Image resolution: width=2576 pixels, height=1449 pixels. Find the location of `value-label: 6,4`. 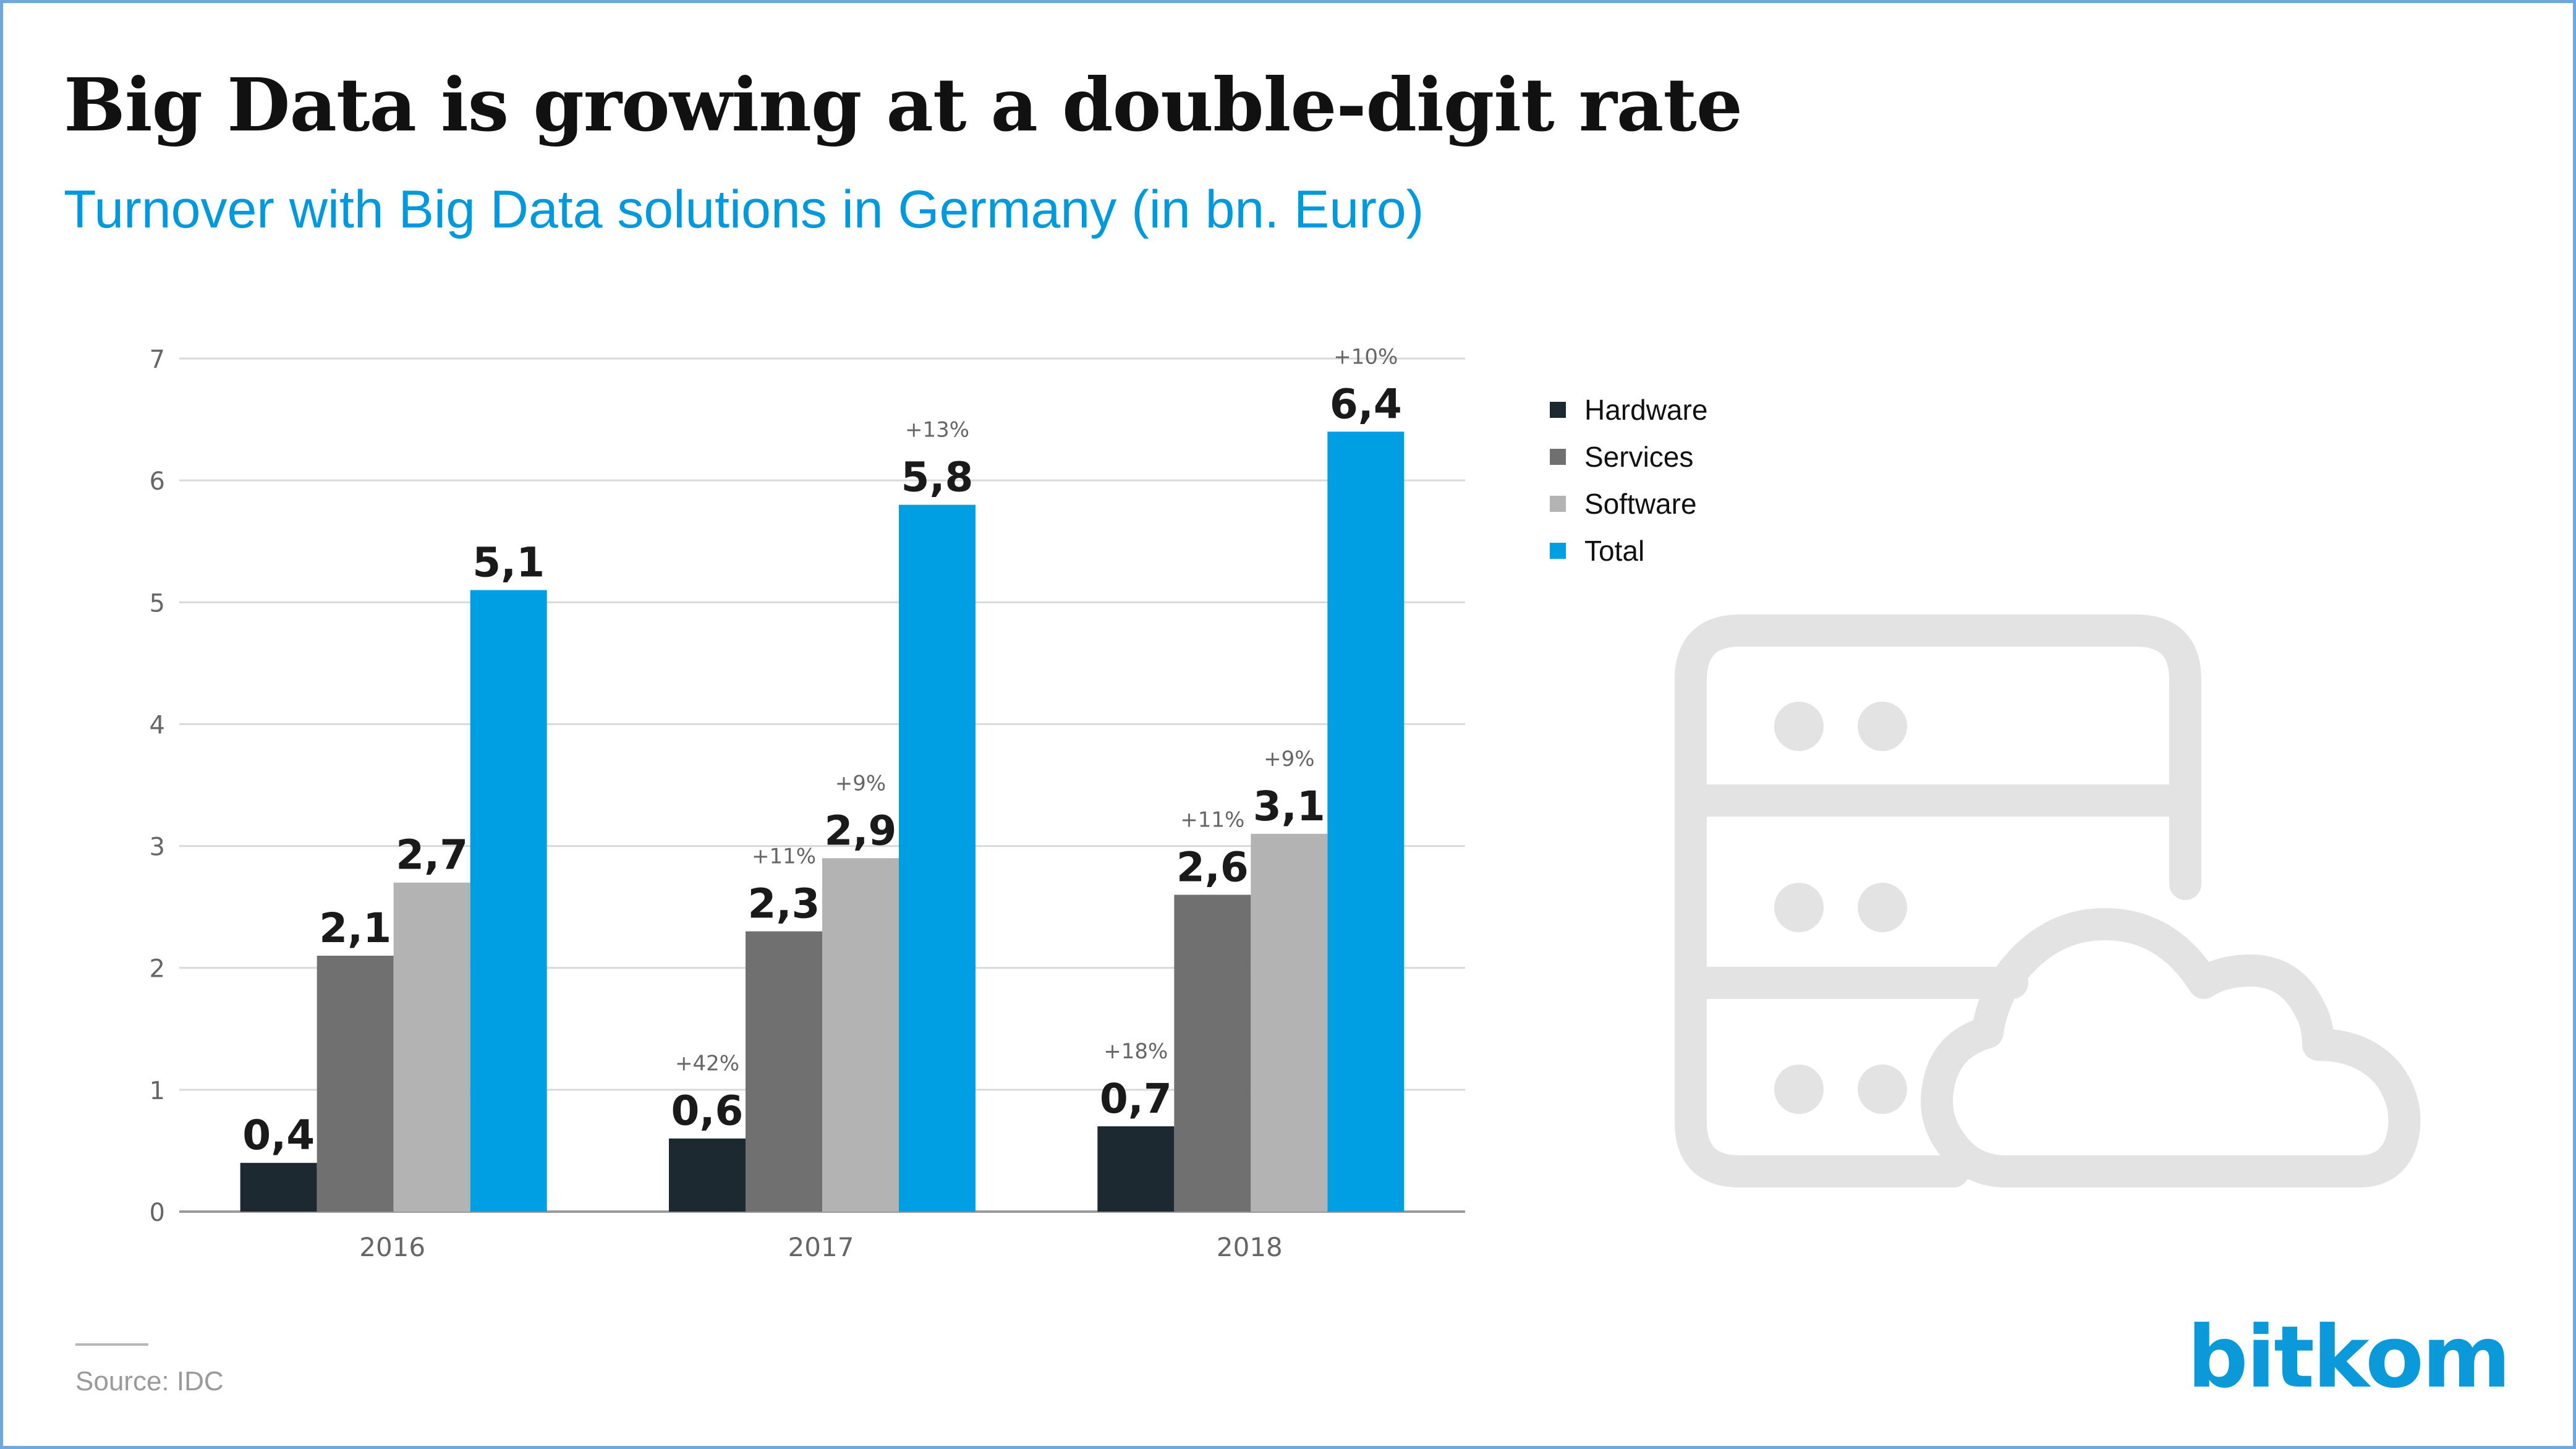

value-label: 6,4 is located at coordinates (1366, 404).